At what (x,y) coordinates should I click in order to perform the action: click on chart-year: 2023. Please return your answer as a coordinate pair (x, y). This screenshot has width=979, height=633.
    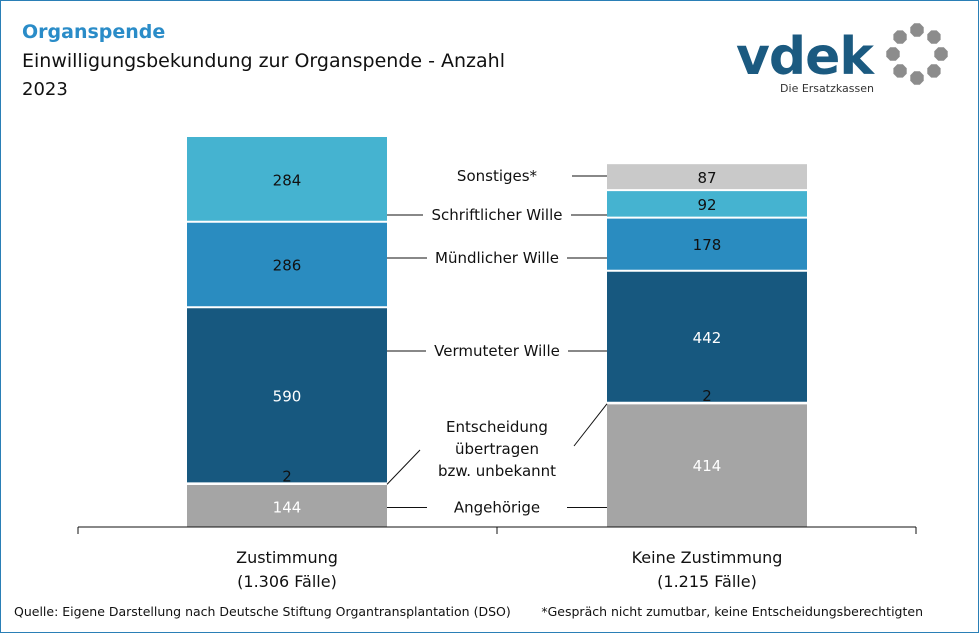
    Looking at the image, I should click on (45, 89).